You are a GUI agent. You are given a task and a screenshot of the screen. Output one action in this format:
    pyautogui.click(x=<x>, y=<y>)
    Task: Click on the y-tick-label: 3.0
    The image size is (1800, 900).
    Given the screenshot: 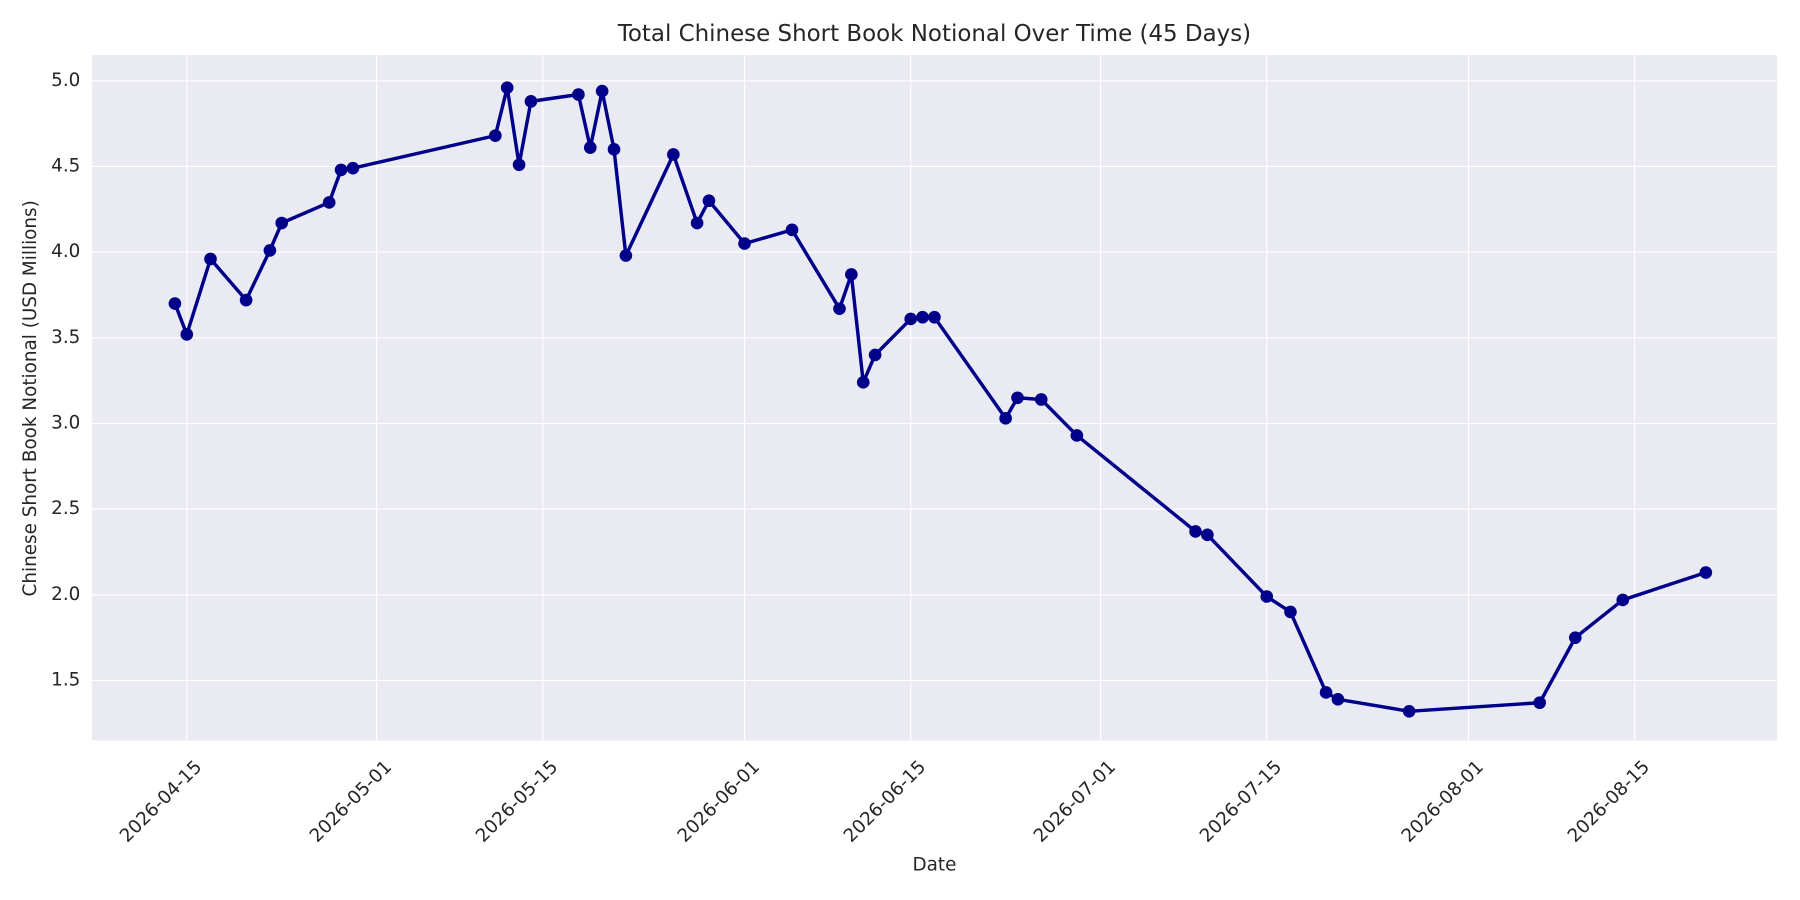 What is the action you would take?
    pyautogui.click(x=65, y=422)
    